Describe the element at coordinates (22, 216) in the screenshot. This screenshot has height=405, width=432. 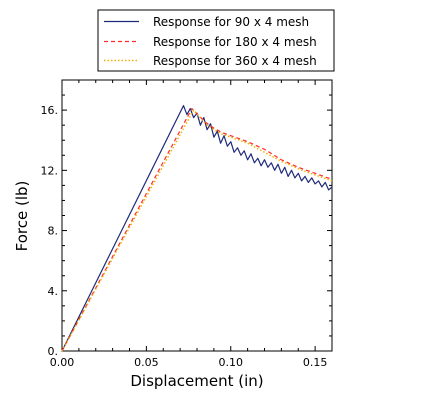
I see `y-axis-label: Force (lb)` at that location.